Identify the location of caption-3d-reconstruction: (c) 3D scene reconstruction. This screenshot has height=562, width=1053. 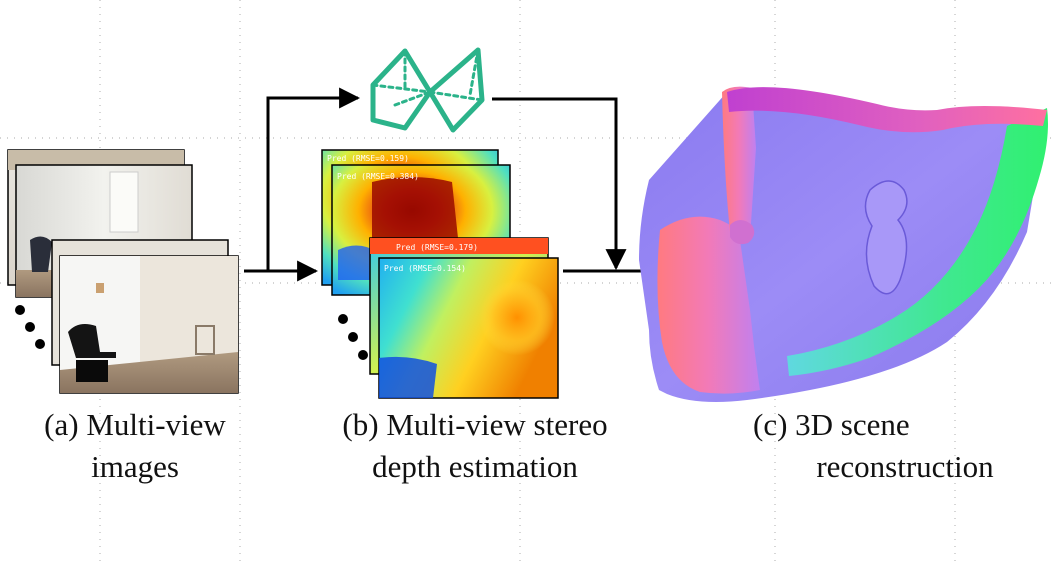
(885, 446).